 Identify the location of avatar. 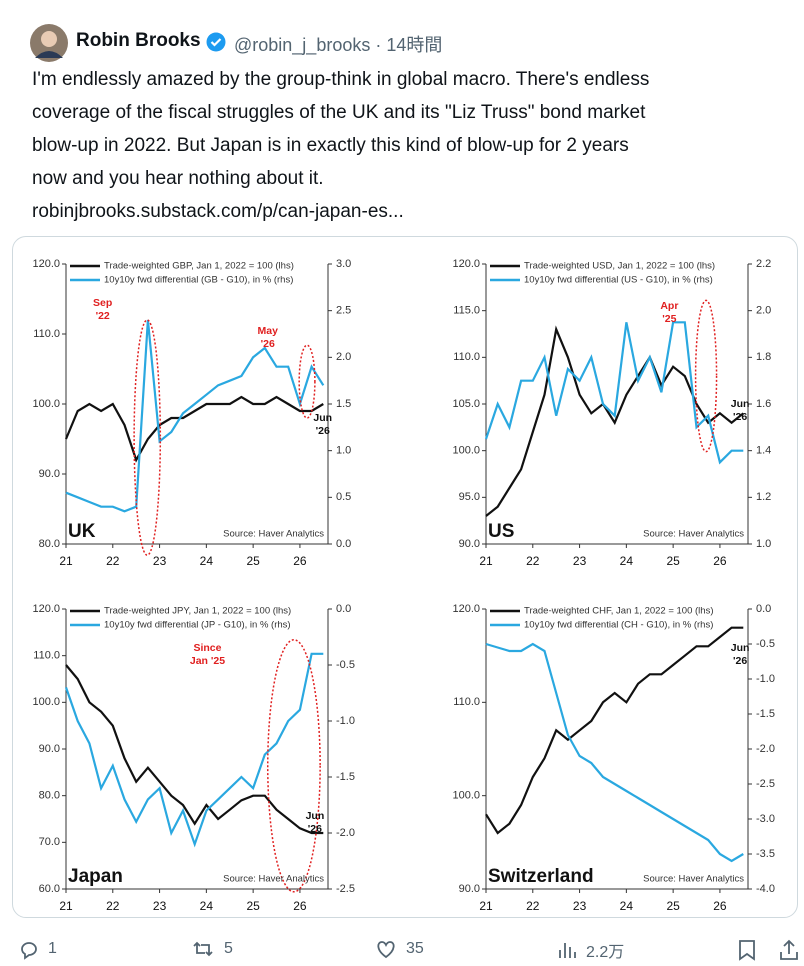
(49, 43).